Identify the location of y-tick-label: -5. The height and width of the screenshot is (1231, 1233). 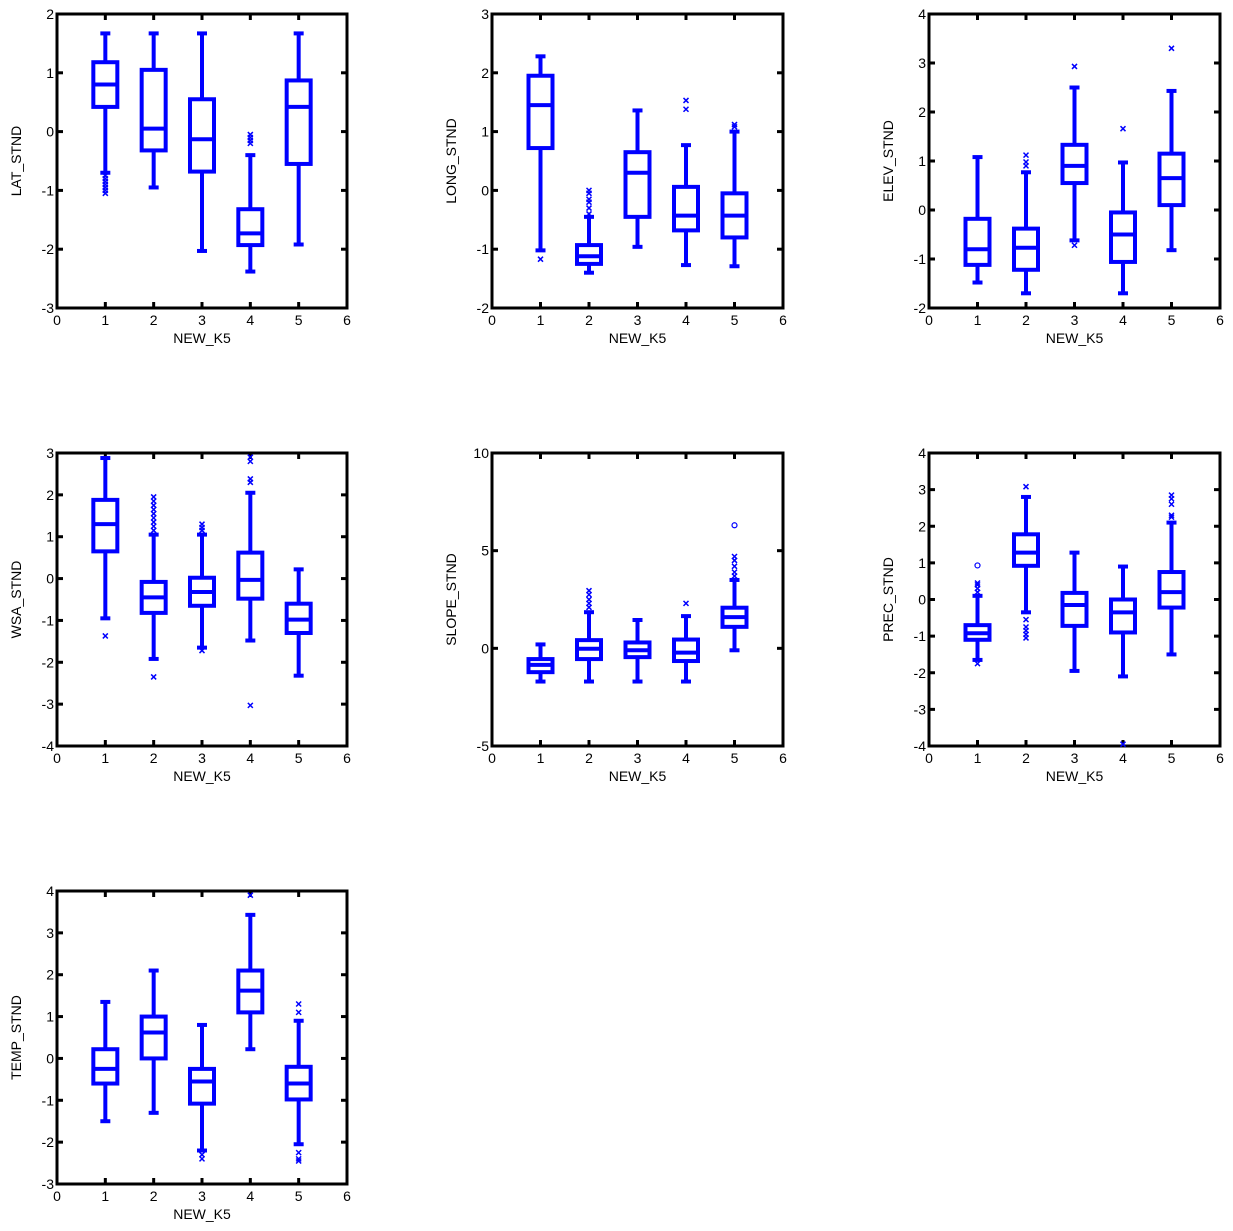
(483, 746).